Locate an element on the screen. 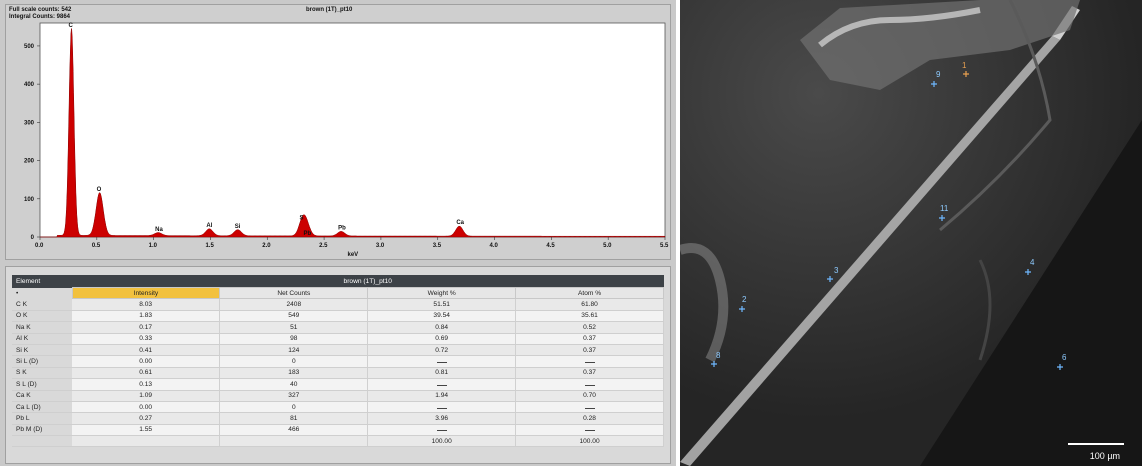 The image size is (1142, 466). table-row: 100.00 100.00 is located at coordinates (338, 441).